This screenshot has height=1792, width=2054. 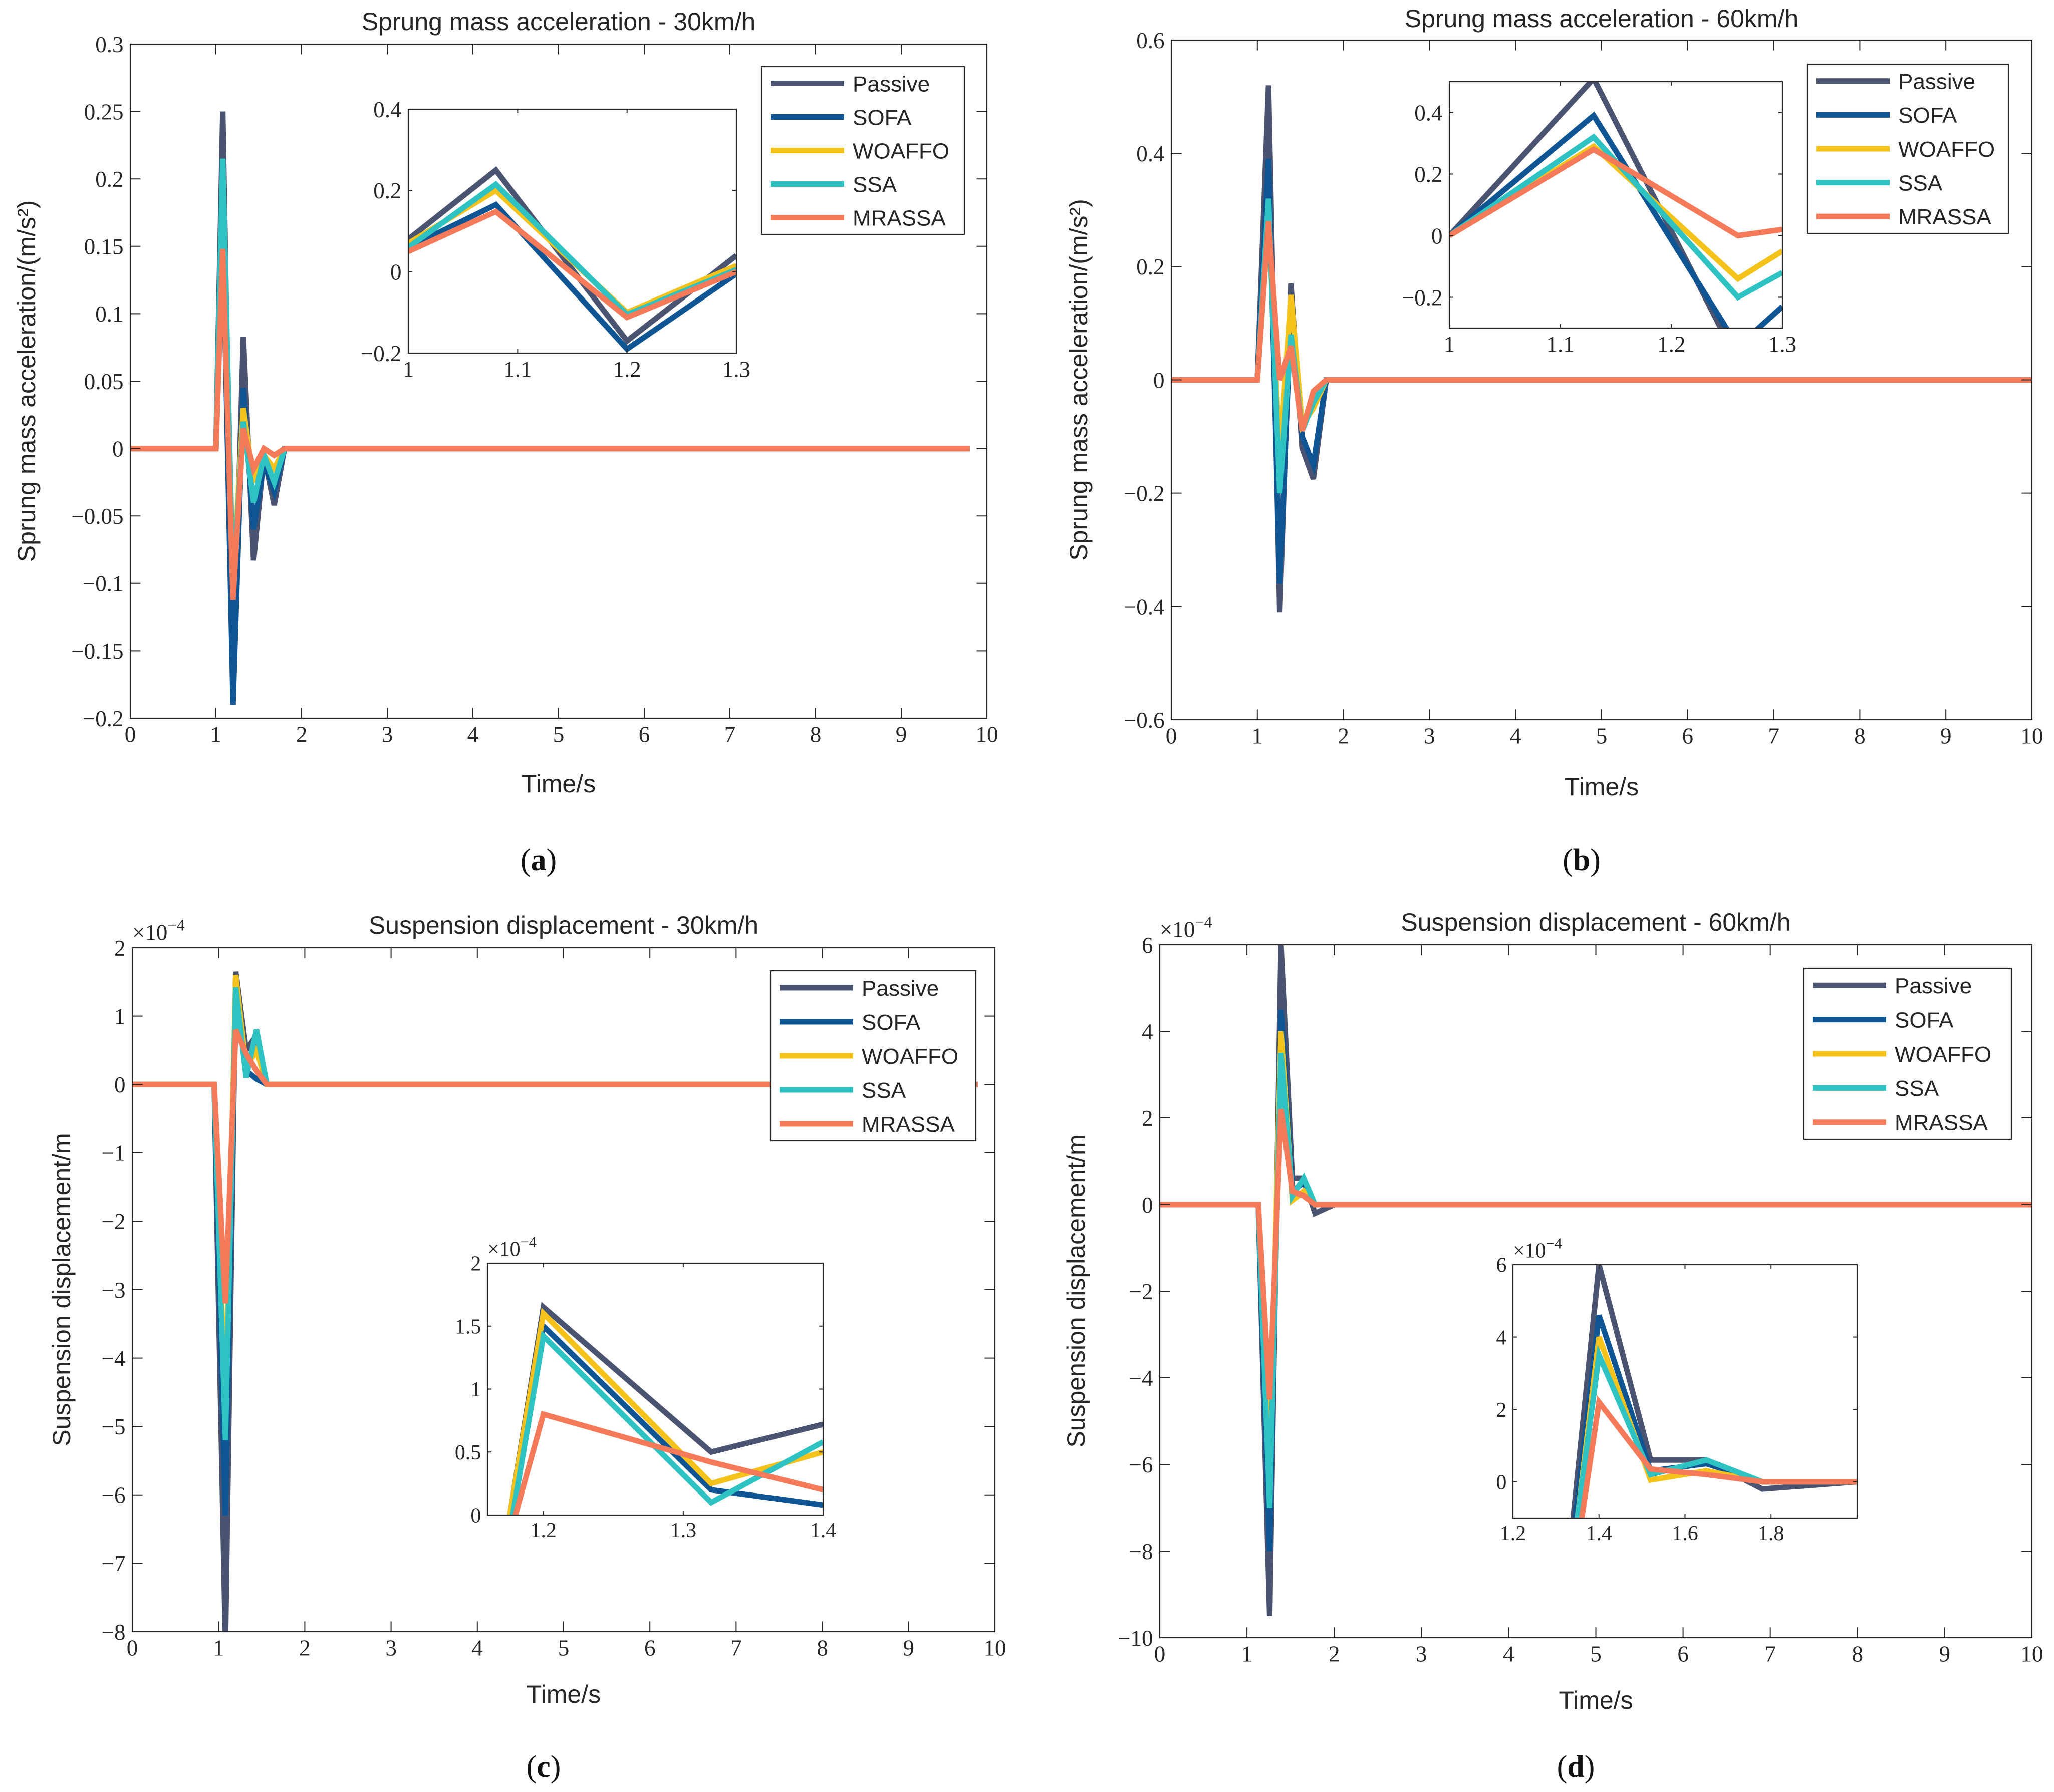 I want to click on inset-c-x-tick-label: 1.4, so click(x=823, y=1530).